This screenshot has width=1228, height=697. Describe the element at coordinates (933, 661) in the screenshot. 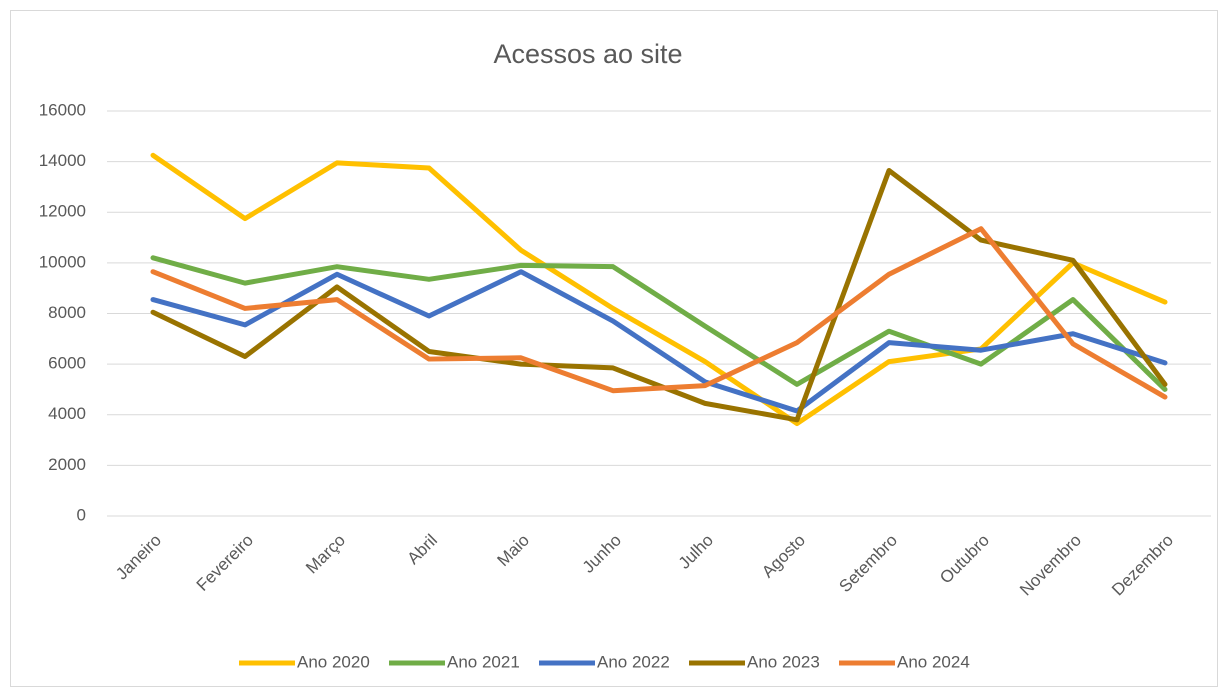

I see `legend-label: Ano 2024` at that location.